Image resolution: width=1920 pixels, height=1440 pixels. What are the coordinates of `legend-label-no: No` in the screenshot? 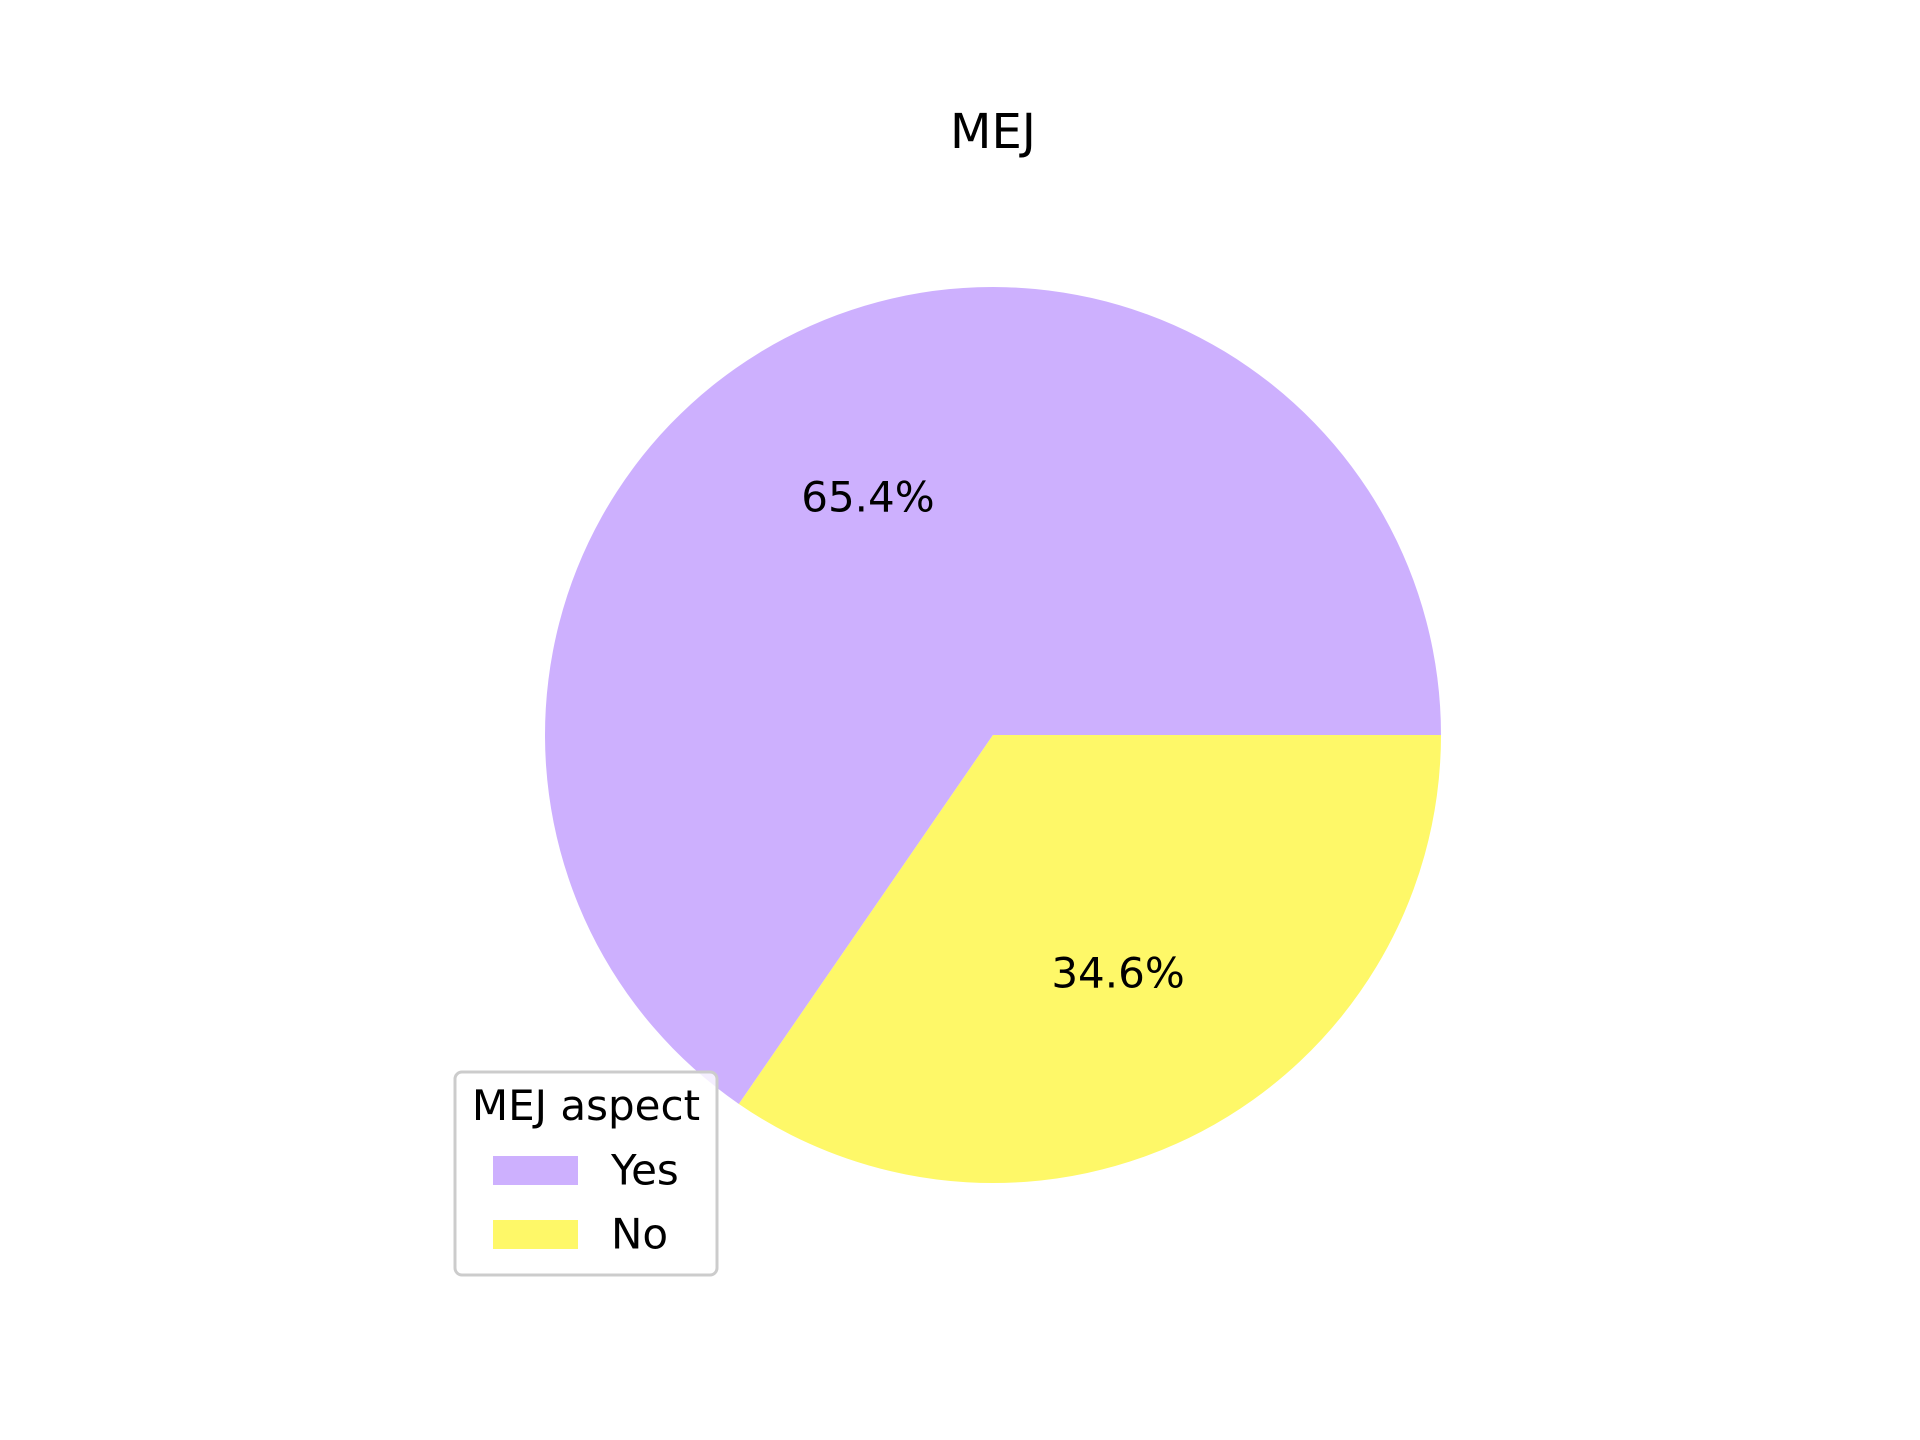 It's located at (639, 1234).